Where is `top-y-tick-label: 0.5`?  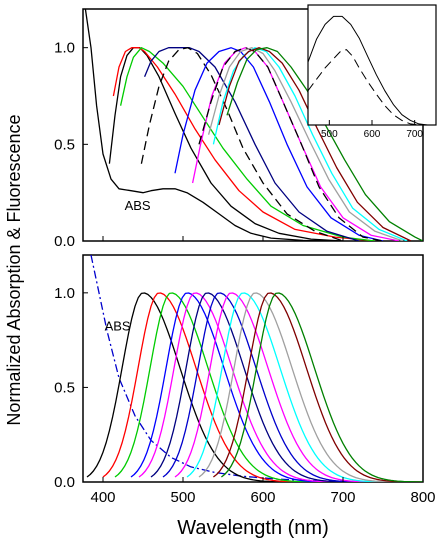
top-y-tick-label: 0.5 is located at coordinates (64, 144).